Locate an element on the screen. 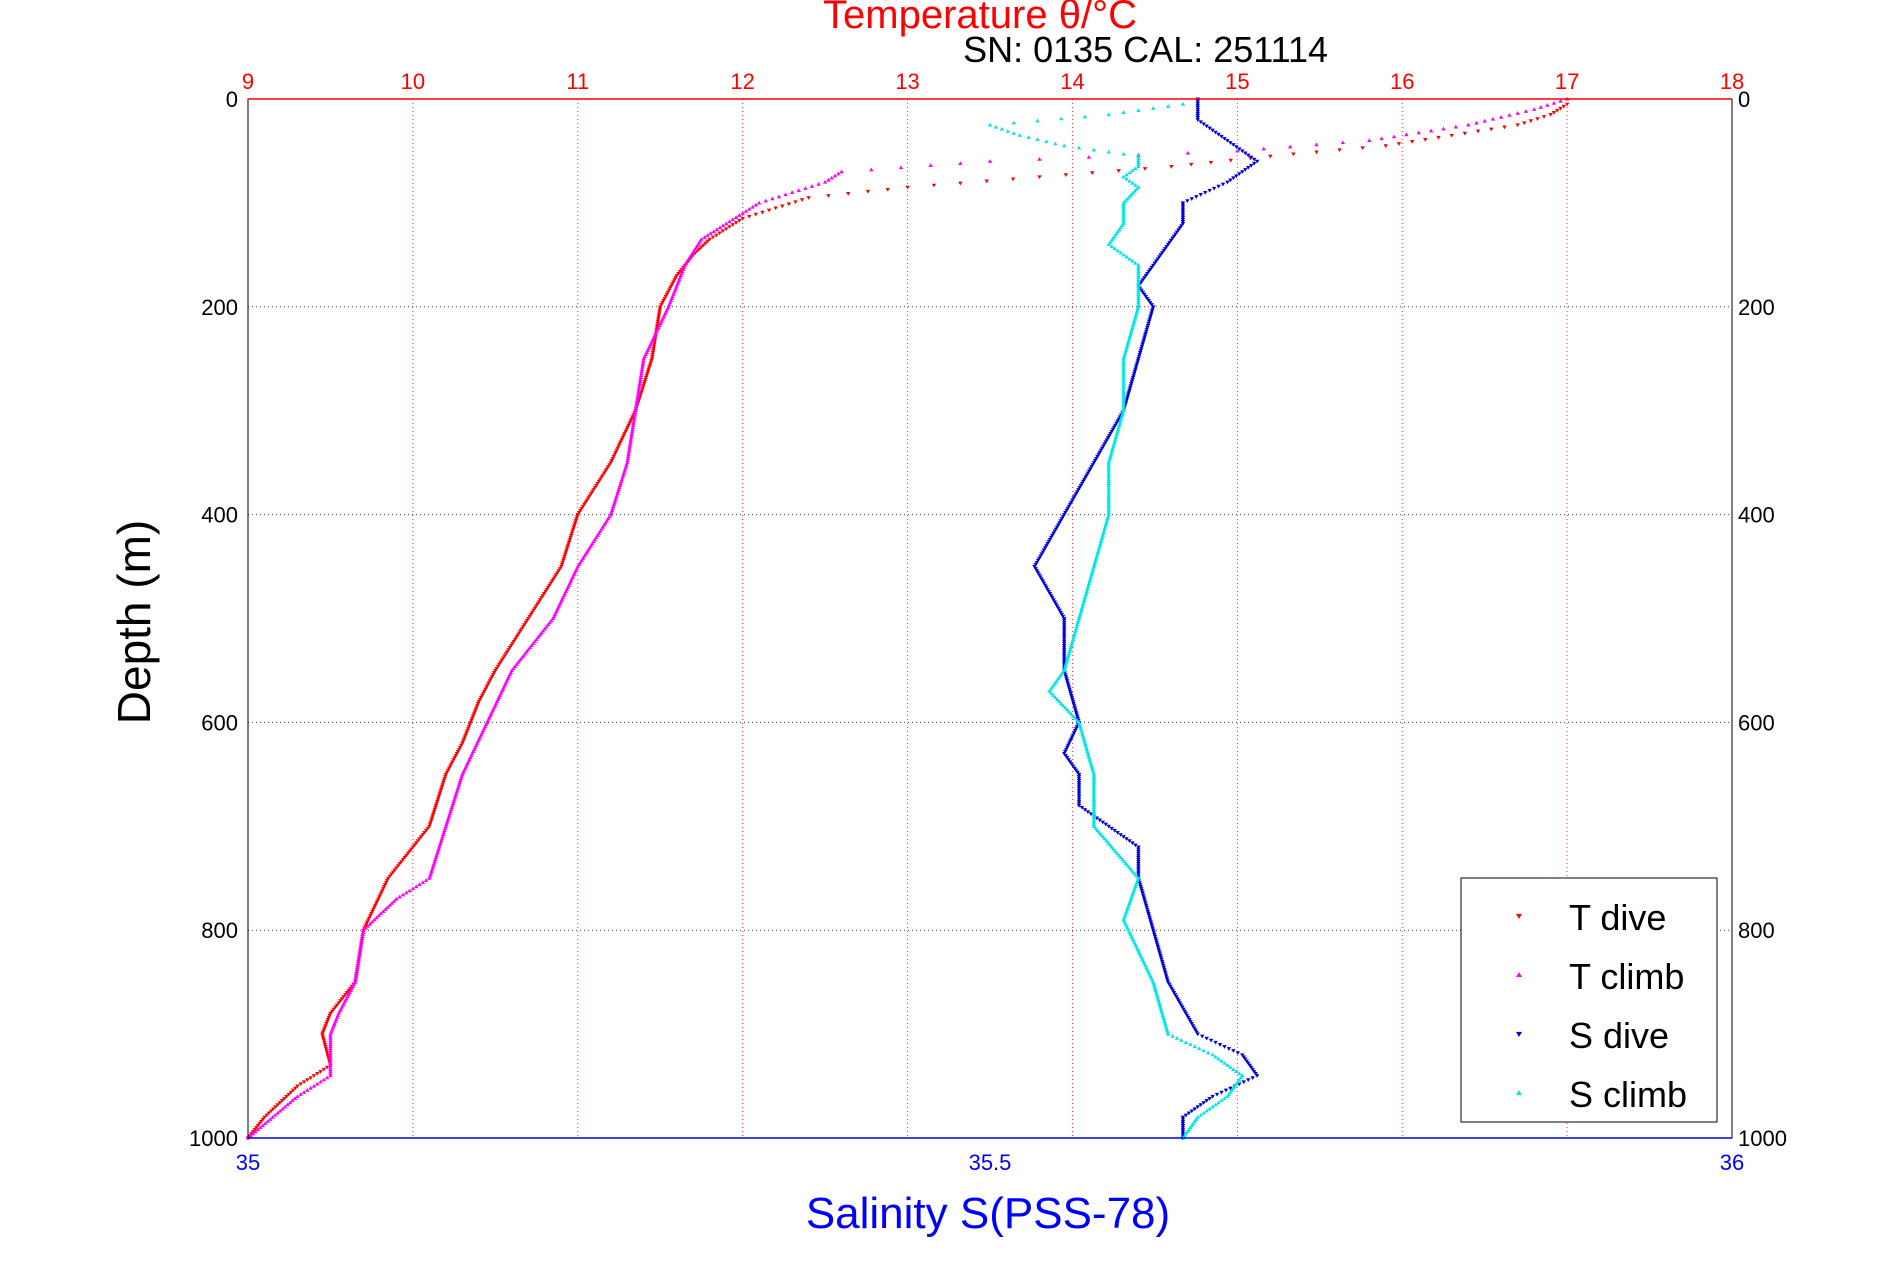 This screenshot has width=1891, height=1262. temperature-tick-label: 13 is located at coordinates (907, 81).